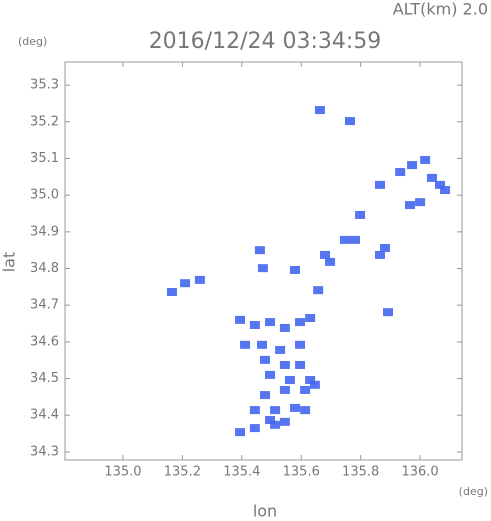 The width and height of the screenshot is (491, 521). I want to click on y-axis-label: lat, so click(9, 262).